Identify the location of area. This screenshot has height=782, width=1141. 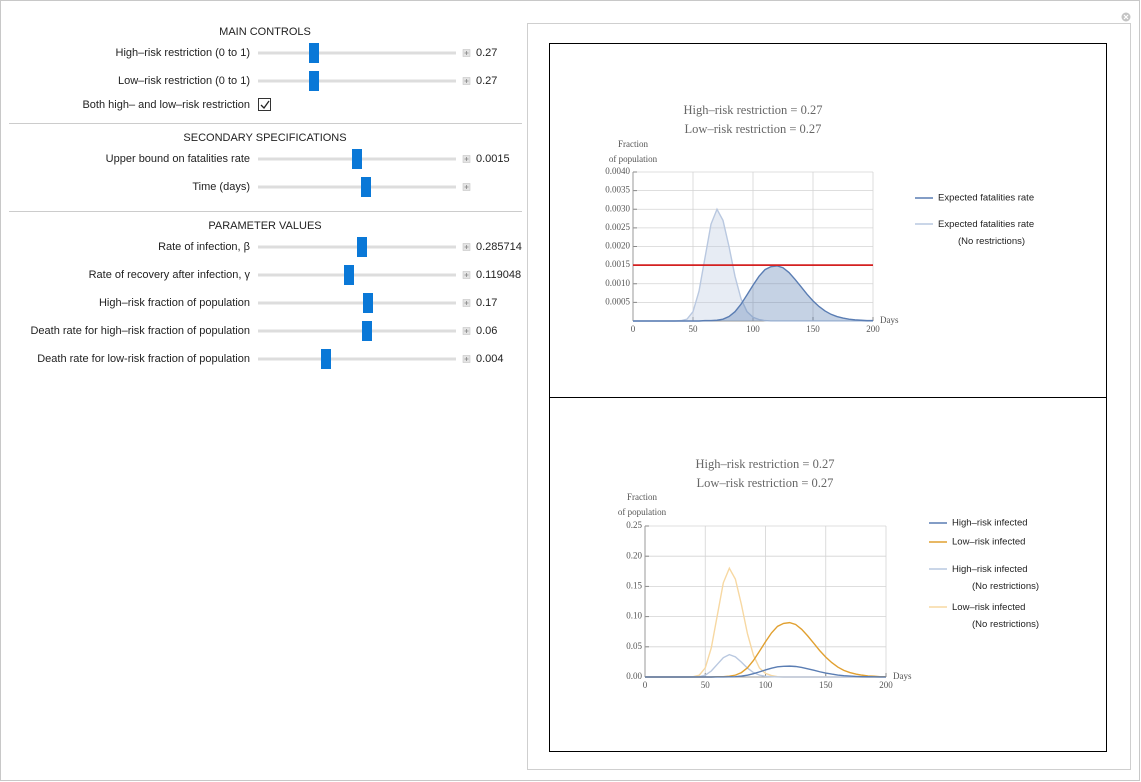
(753, 293).